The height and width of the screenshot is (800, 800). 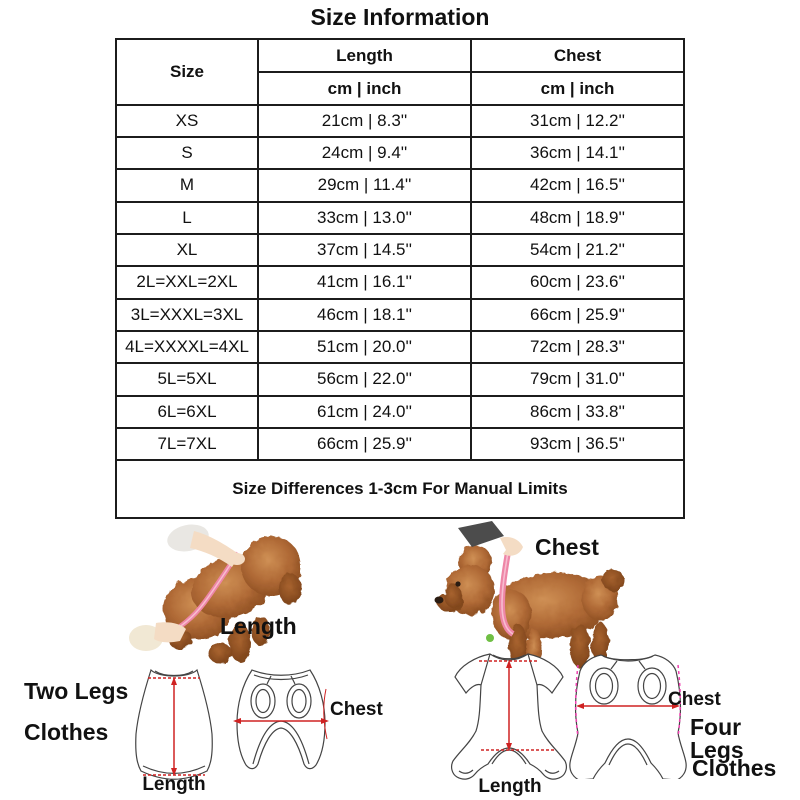 What do you see at coordinates (364, 379) in the screenshot?
I see `length-cell: 56cm | 22.0''` at bounding box center [364, 379].